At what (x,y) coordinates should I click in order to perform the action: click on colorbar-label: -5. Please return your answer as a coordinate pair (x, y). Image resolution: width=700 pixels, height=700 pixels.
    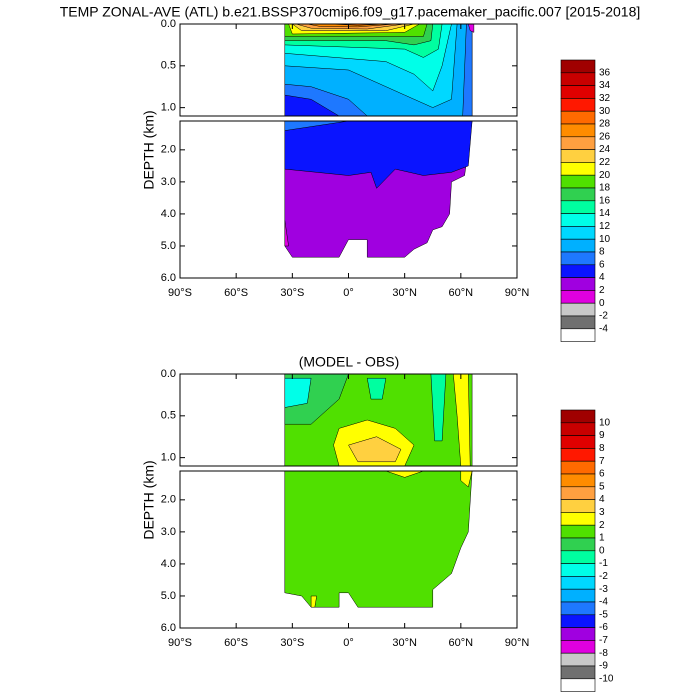
    Looking at the image, I should click on (603, 614).